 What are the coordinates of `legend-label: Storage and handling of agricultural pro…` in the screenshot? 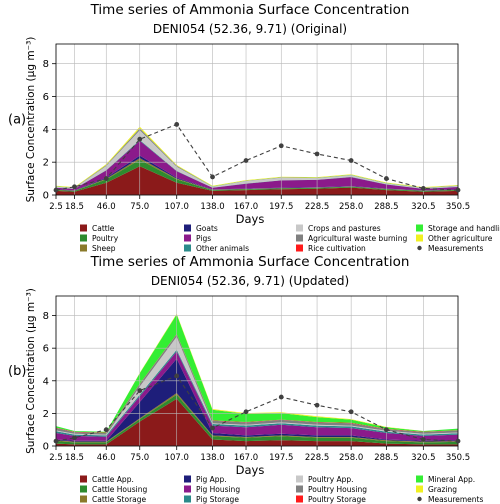 It's located at (464, 228).